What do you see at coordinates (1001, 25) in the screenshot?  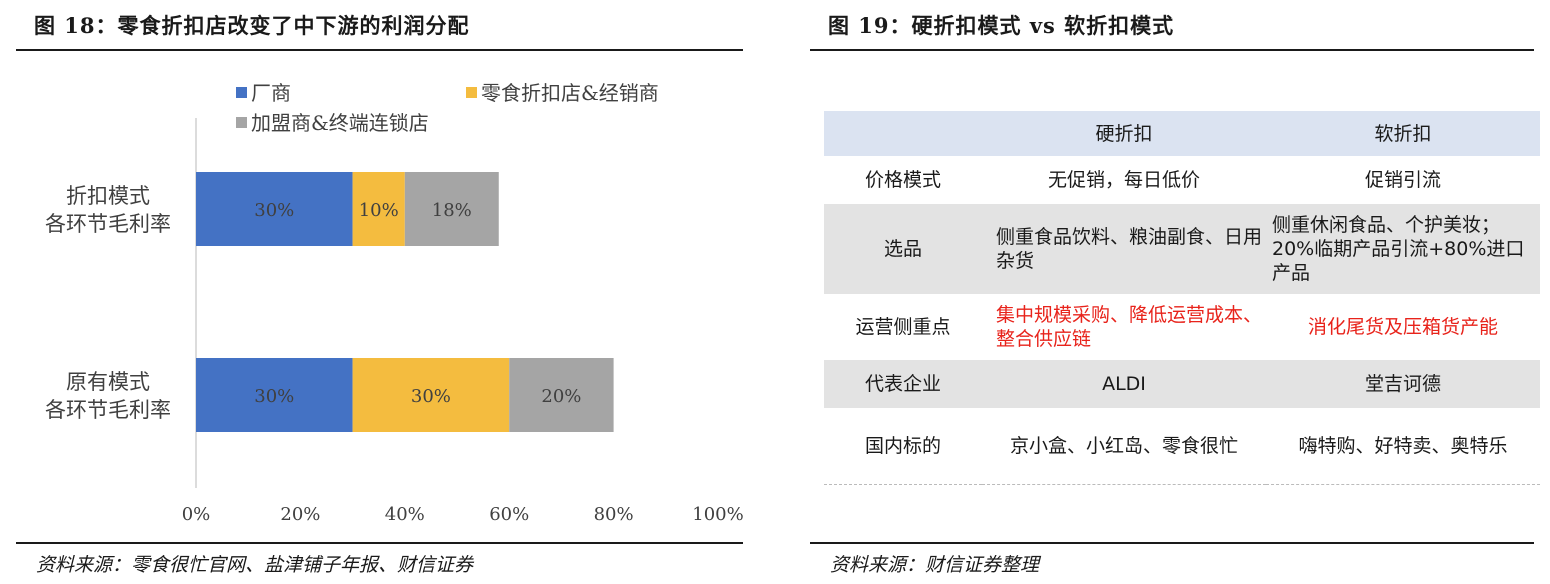 I see `right-figure-title: 图 19：硬折扣模式 vs 软折扣模式` at bounding box center [1001, 25].